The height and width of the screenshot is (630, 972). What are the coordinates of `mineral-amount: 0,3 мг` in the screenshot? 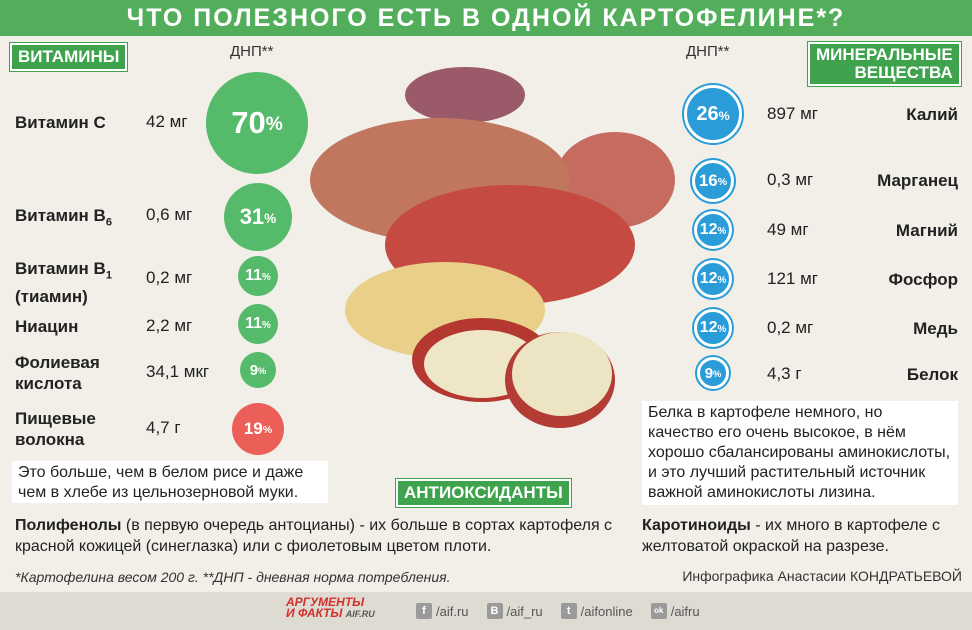 It's located at (790, 179).